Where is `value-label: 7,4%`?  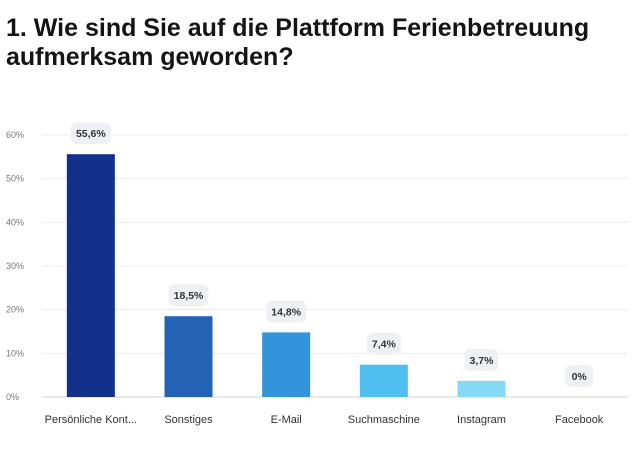 value-label: 7,4% is located at coordinates (384, 345).